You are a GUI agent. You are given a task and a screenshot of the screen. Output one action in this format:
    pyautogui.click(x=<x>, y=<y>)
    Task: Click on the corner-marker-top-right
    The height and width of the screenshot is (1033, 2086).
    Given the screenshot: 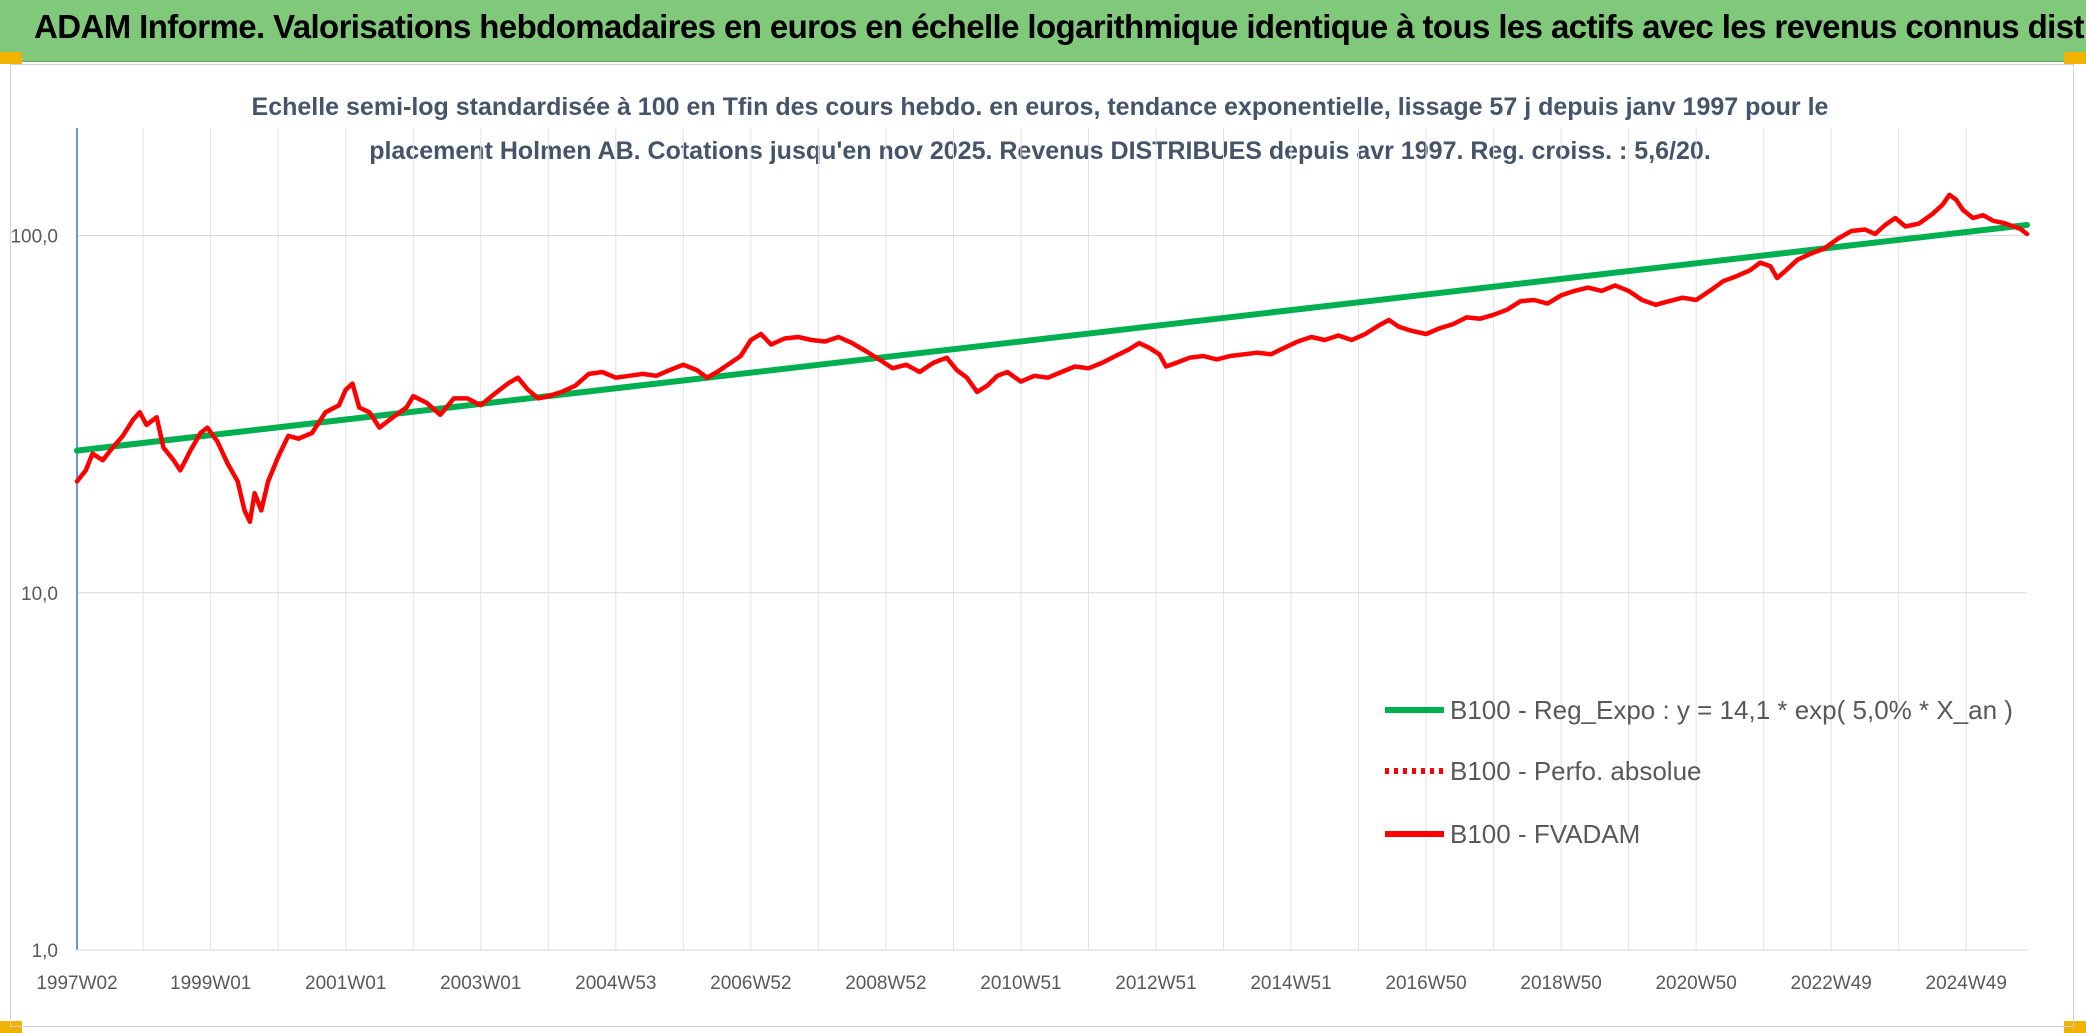 What is the action you would take?
    pyautogui.click(x=2075, y=58)
    